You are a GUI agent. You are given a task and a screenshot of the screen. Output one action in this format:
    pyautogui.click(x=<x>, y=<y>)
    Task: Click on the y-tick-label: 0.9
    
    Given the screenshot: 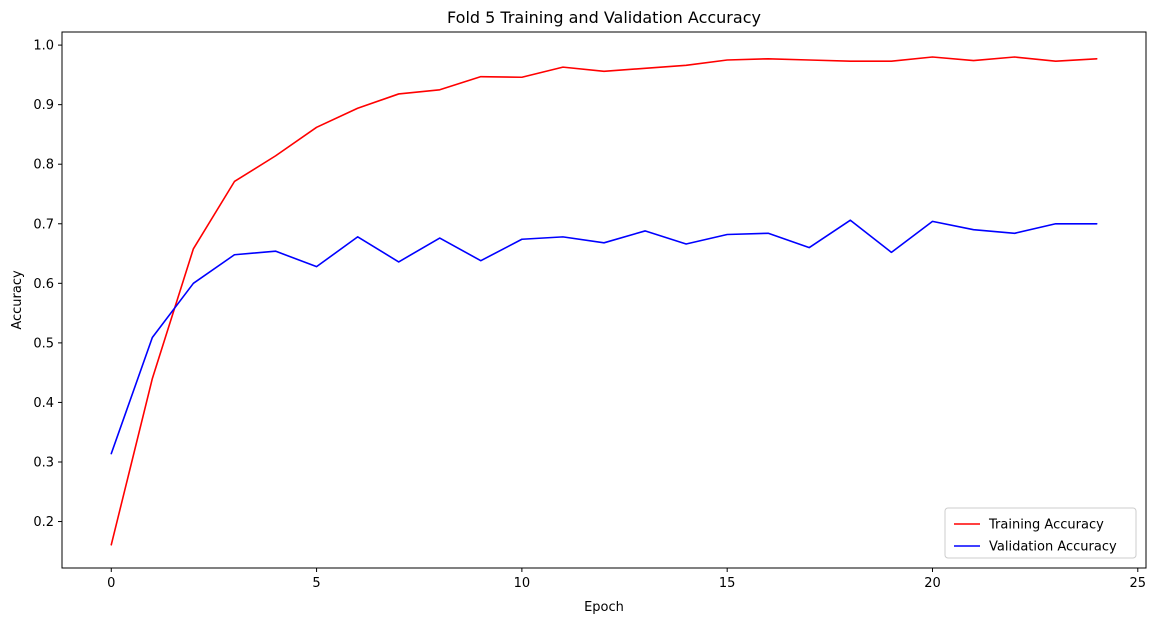 What is the action you would take?
    pyautogui.click(x=43, y=105)
    